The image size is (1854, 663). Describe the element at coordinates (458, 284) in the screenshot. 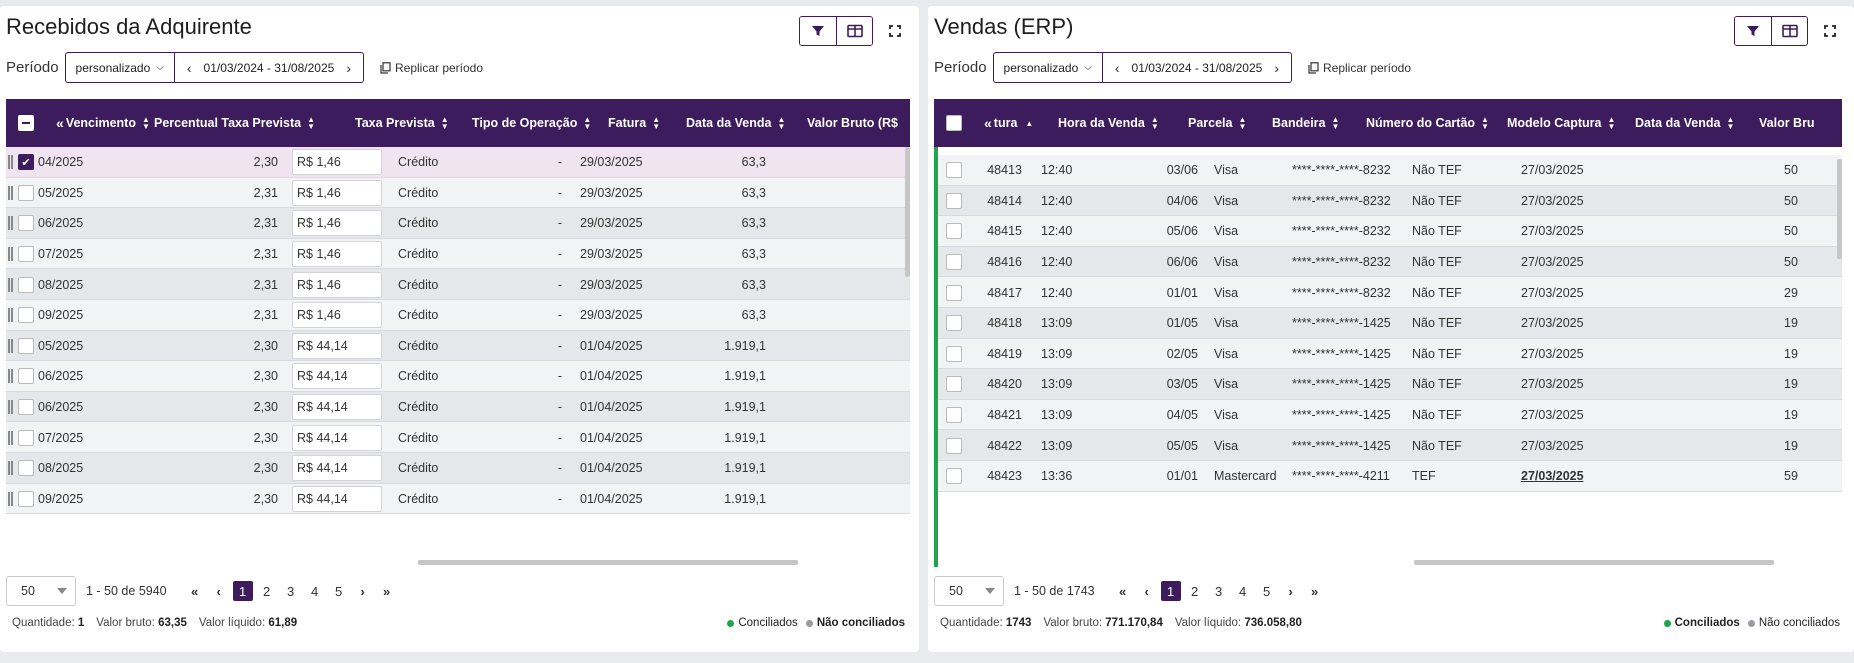

I see `table-row: 08/2025 2,31 R$ 1,46 Crédito - 29/03/2025 63,3` at that location.